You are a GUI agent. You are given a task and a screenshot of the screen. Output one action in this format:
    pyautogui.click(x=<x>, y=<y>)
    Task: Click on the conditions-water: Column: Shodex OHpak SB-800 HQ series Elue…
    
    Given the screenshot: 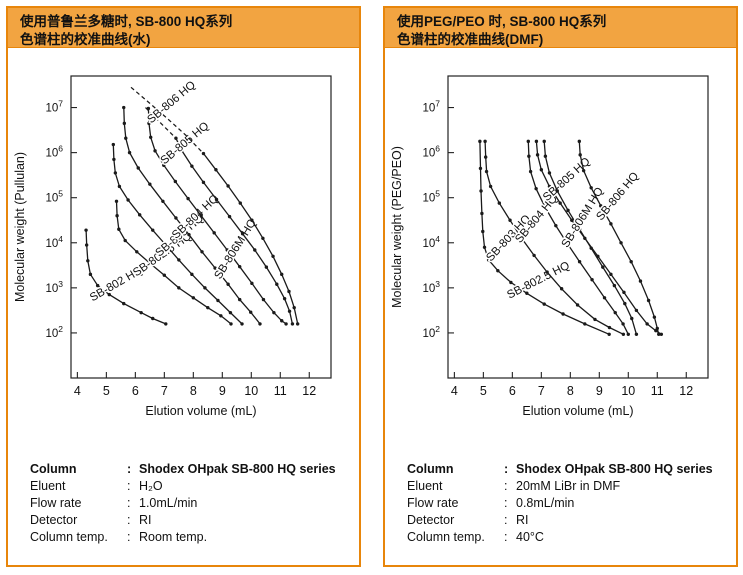 What is the action you would take?
    pyautogui.click(x=183, y=503)
    